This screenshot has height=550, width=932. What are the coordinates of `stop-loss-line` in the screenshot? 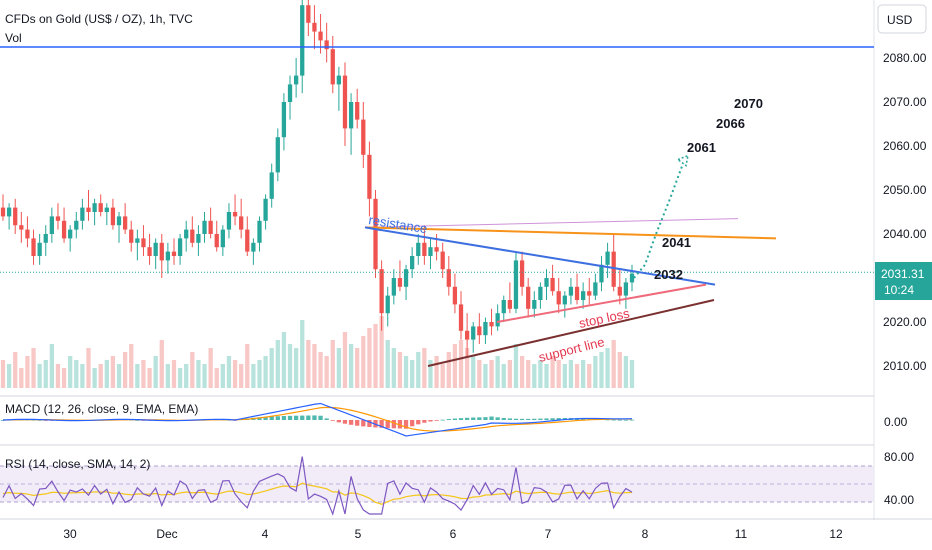 It's located at (601, 303).